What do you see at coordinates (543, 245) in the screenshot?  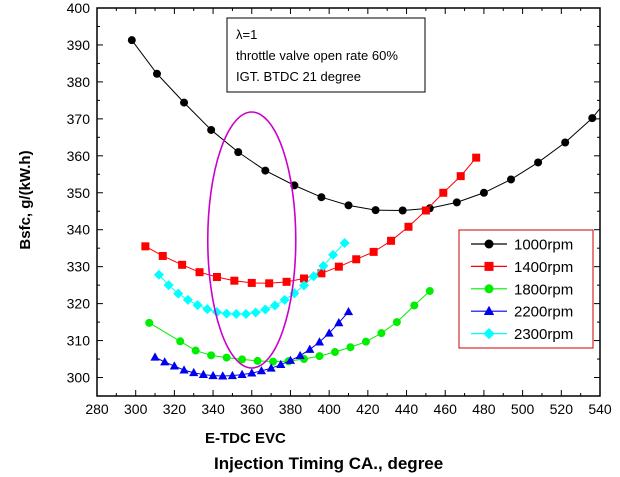 I see `legend-label-1000rpm: 1000rpm` at bounding box center [543, 245].